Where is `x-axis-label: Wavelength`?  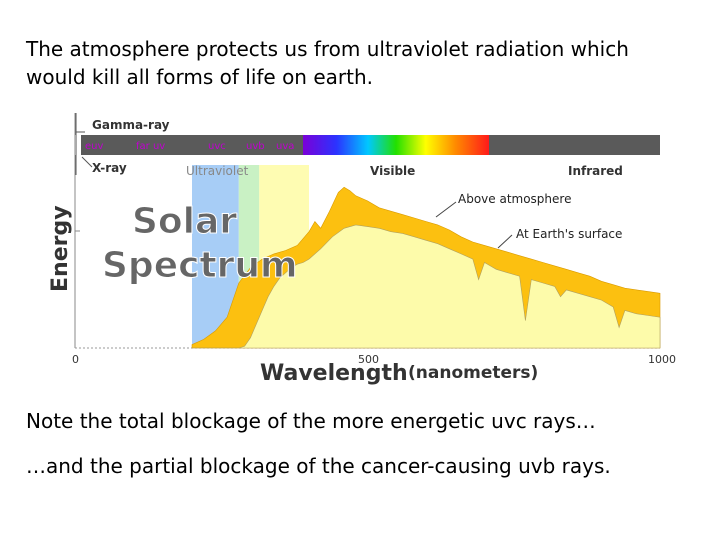 x-axis-label: Wavelength is located at coordinates (334, 373).